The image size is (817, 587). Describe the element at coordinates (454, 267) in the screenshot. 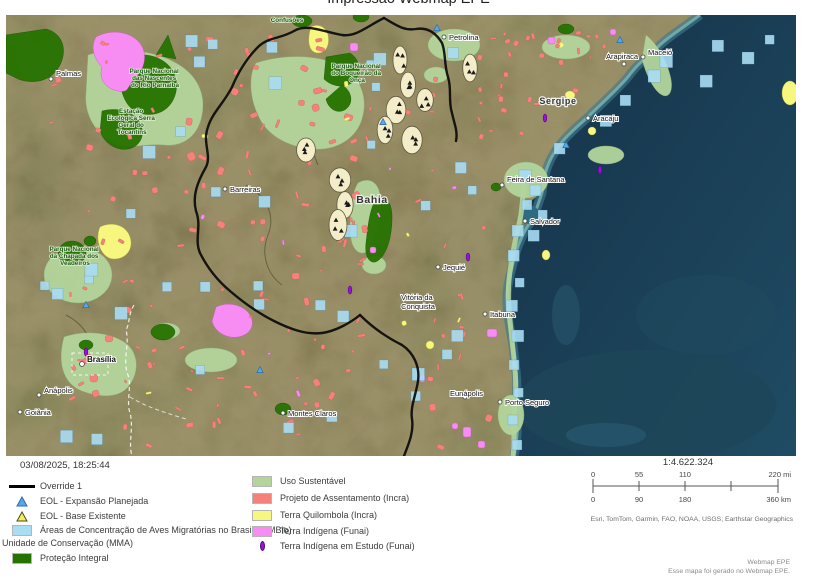

I see `city-label: Jequié` at that location.